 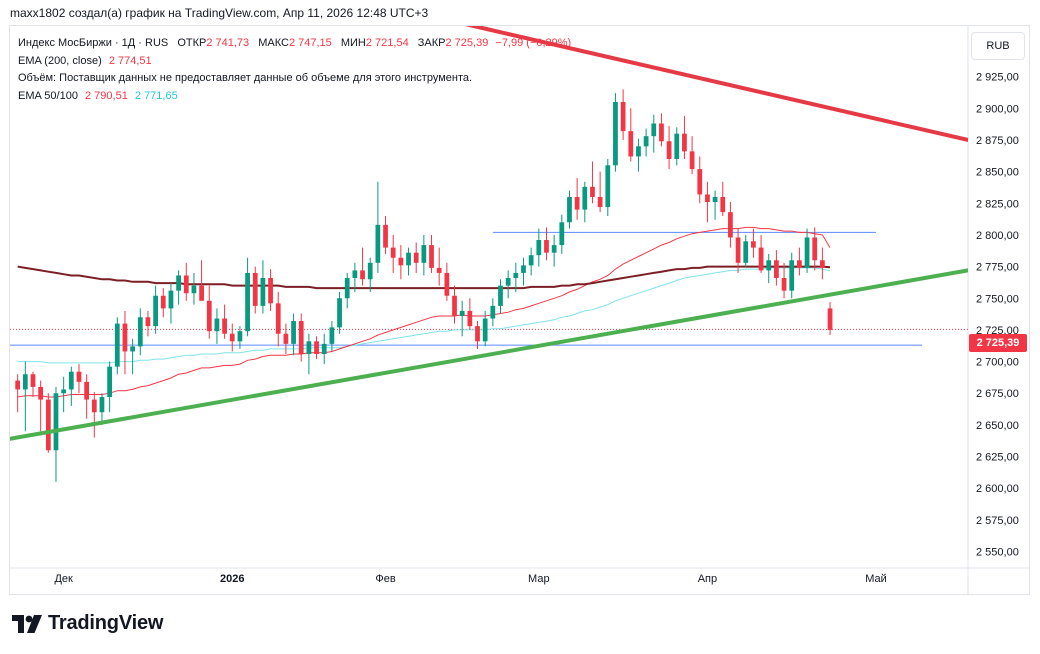 I want to click on legend-symbol: Индекс МосБиржи · 1Д · RUS, so click(x=93, y=43).